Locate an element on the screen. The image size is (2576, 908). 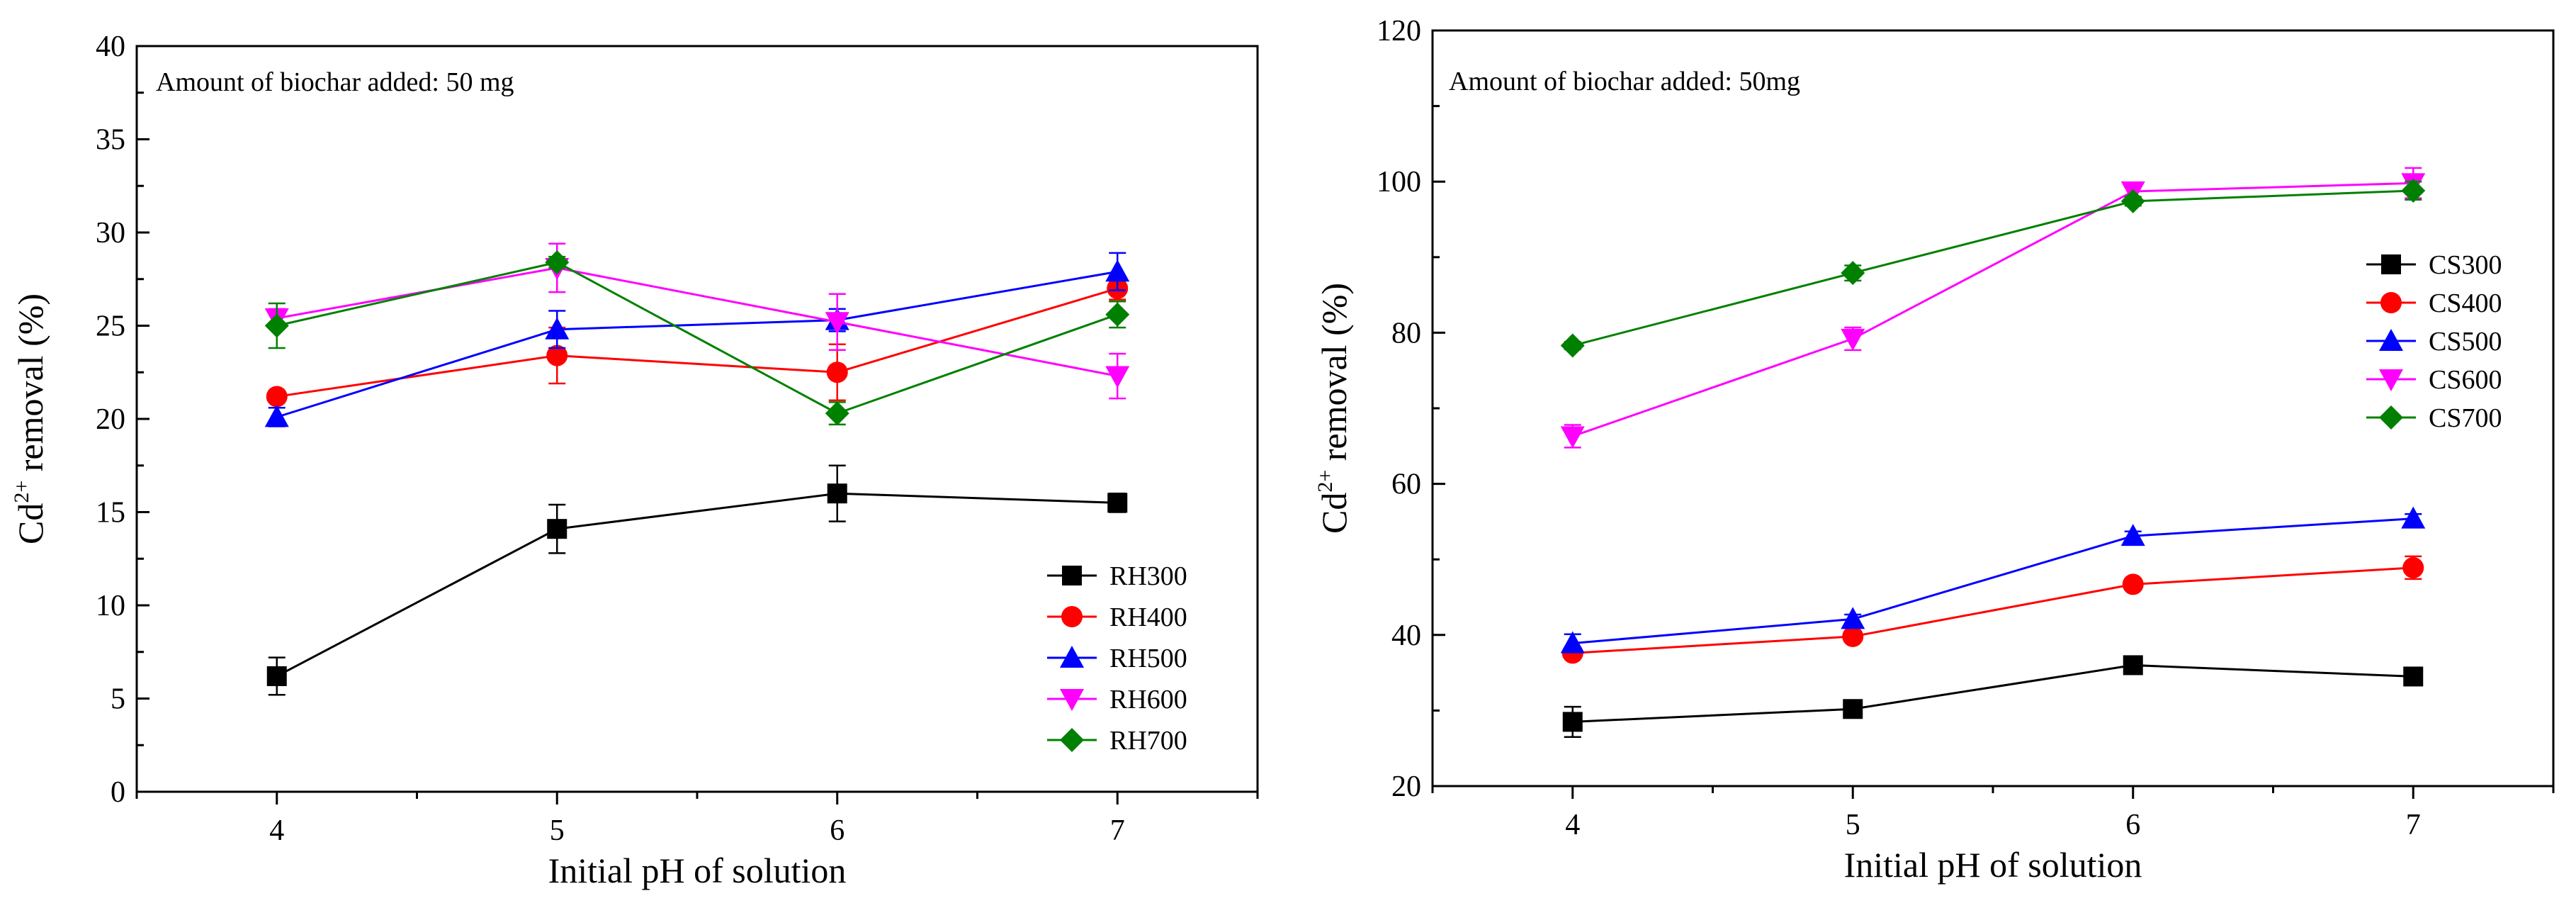
series-rh700 is located at coordinates (697, 338).